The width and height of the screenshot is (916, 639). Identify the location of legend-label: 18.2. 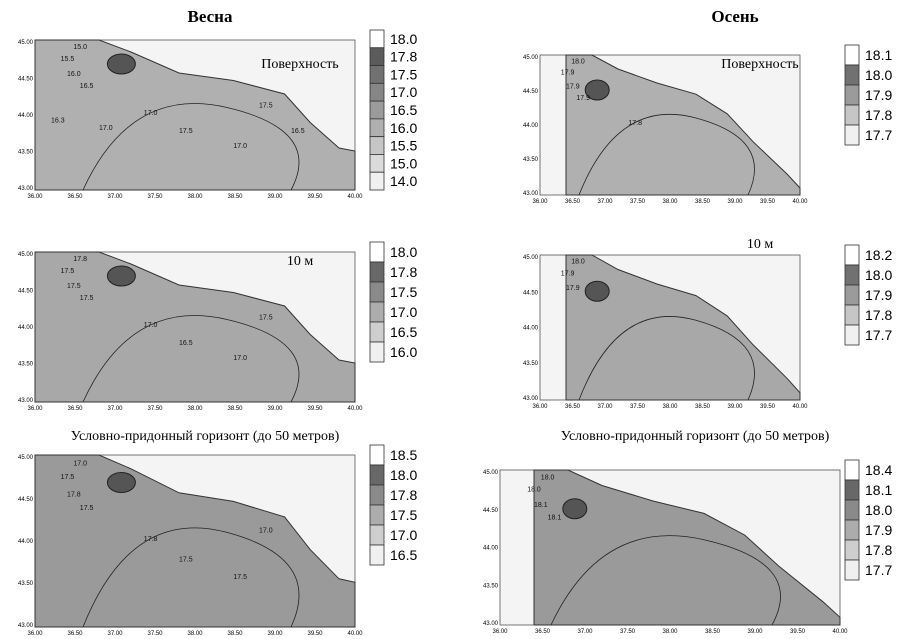
(878, 255).